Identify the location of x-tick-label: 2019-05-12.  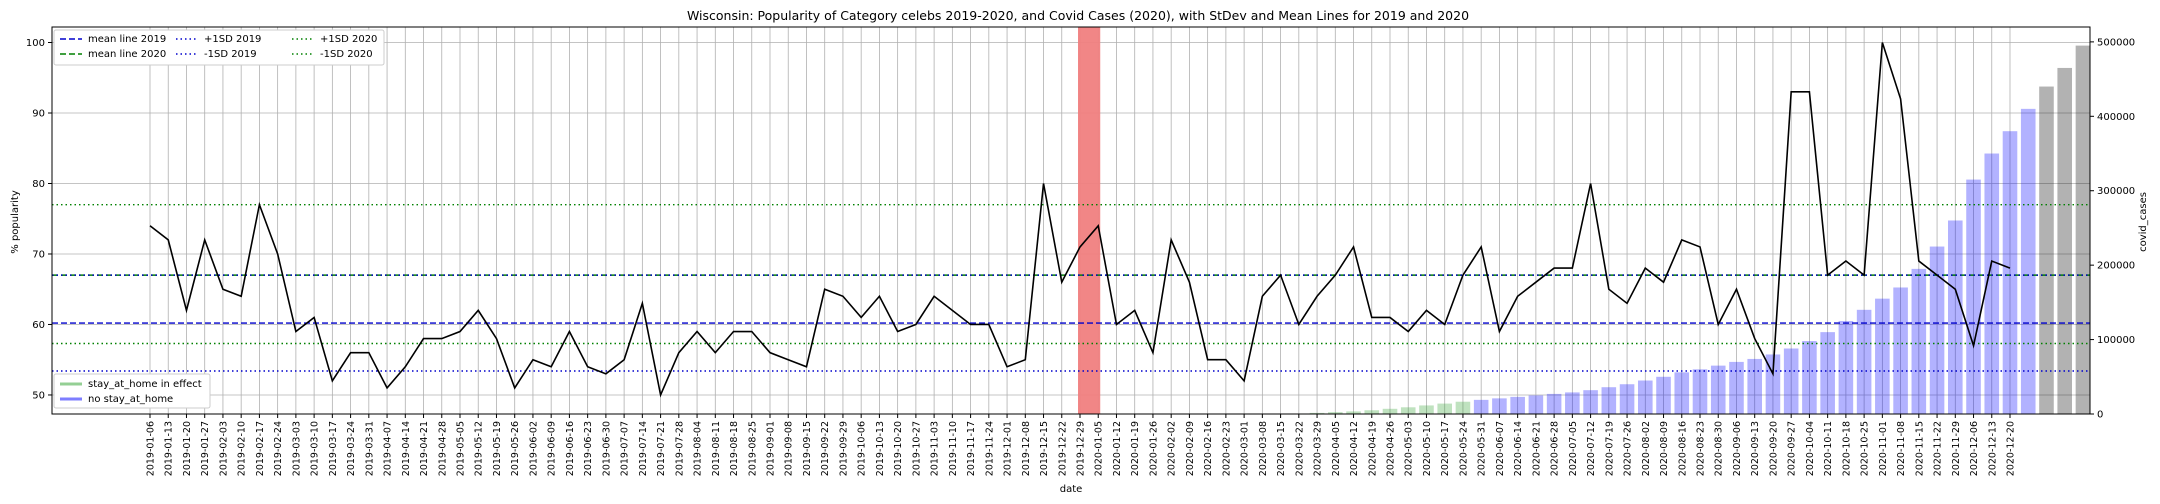
(479, 448).